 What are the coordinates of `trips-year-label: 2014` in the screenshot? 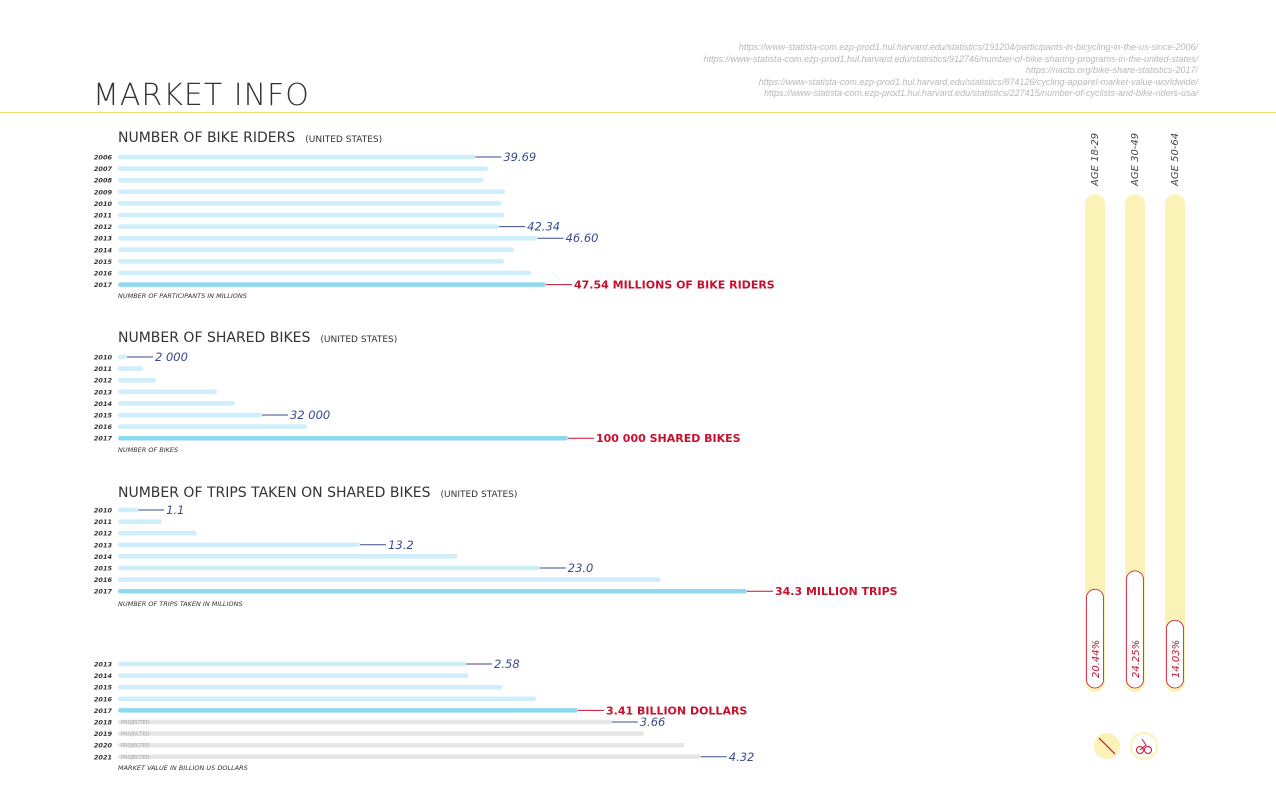 It's located at (103, 557).